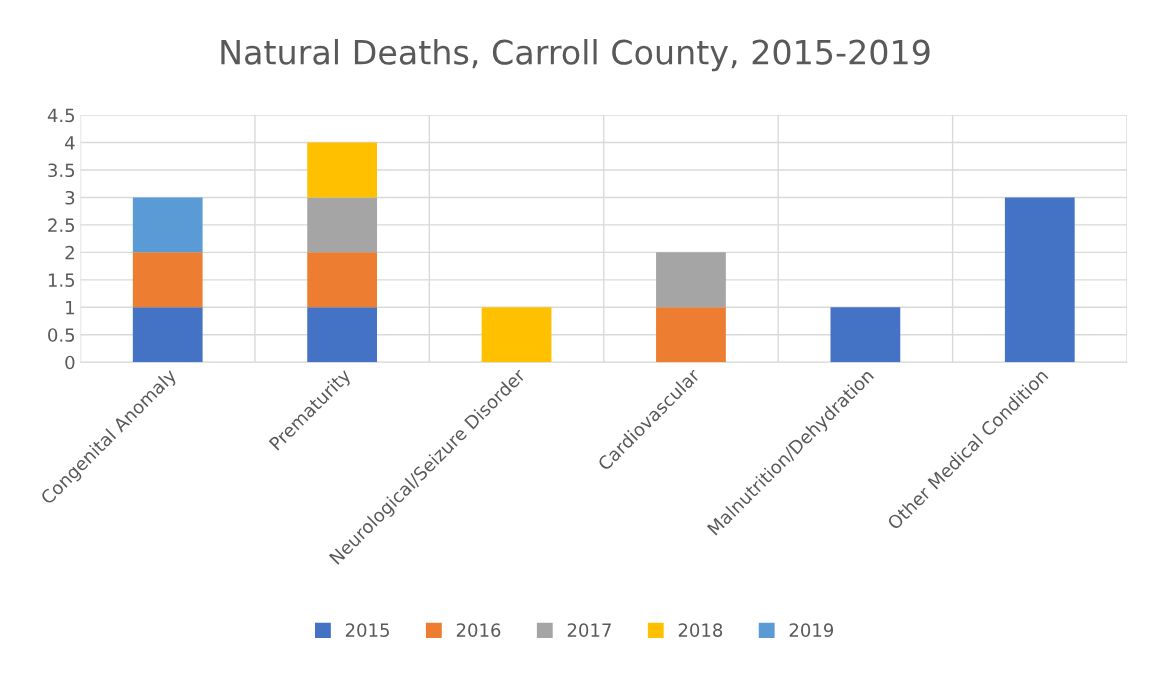 The image size is (1150, 677). What do you see at coordinates (61, 280) in the screenshot?
I see `y-tick-label: 1.5` at bounding box center [61, 280].